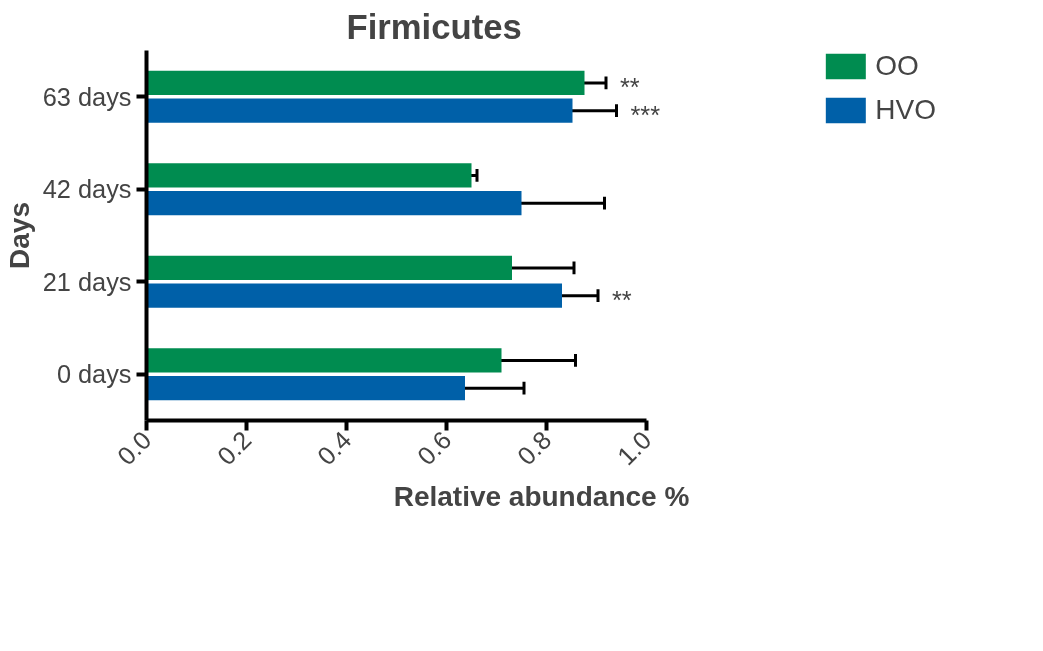 This screenshot has height=651, width=1043. What do you see at coordinates (87, 189) in the screenshot?
I see `y-tick-label: 42 days` at bounding box center [87, 189].